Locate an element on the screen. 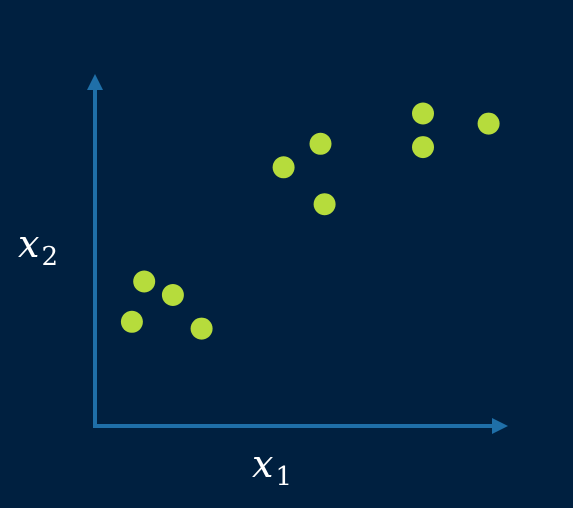  x-axis-label: x1 is located at coordinates (272, 467).